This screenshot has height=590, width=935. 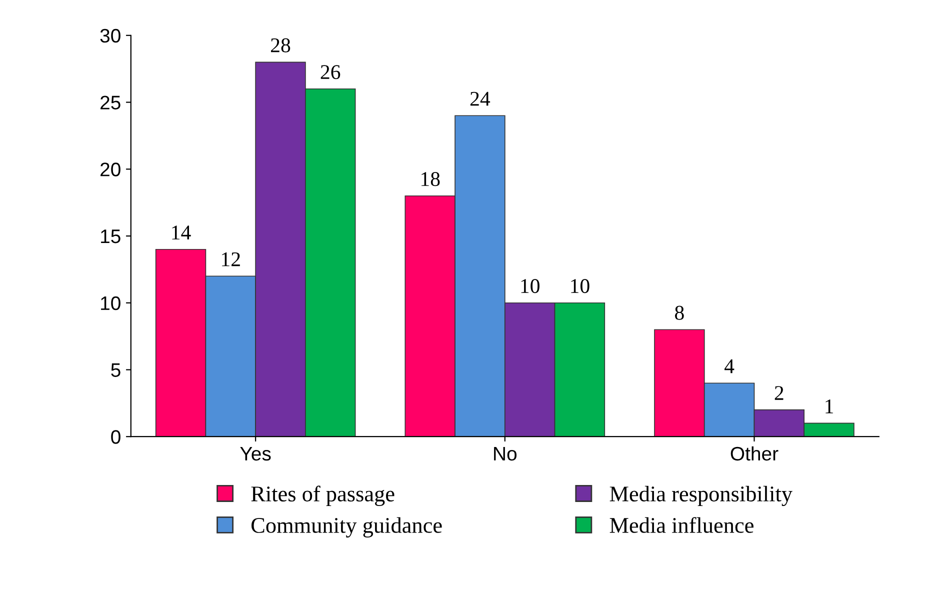 What do you see at coordinates (110, 35) in the screenshot?
I see `y-tick-label: 30` at bounding box center [110, 35].